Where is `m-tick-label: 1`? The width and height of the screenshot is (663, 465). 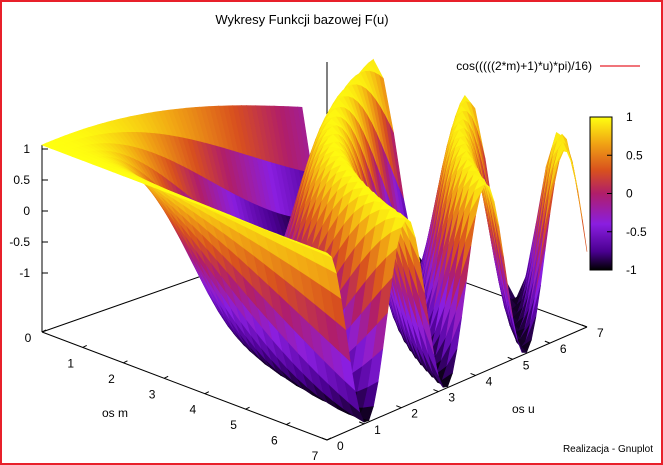
m-tick-label: 1 is located at coordinates (70, 363).